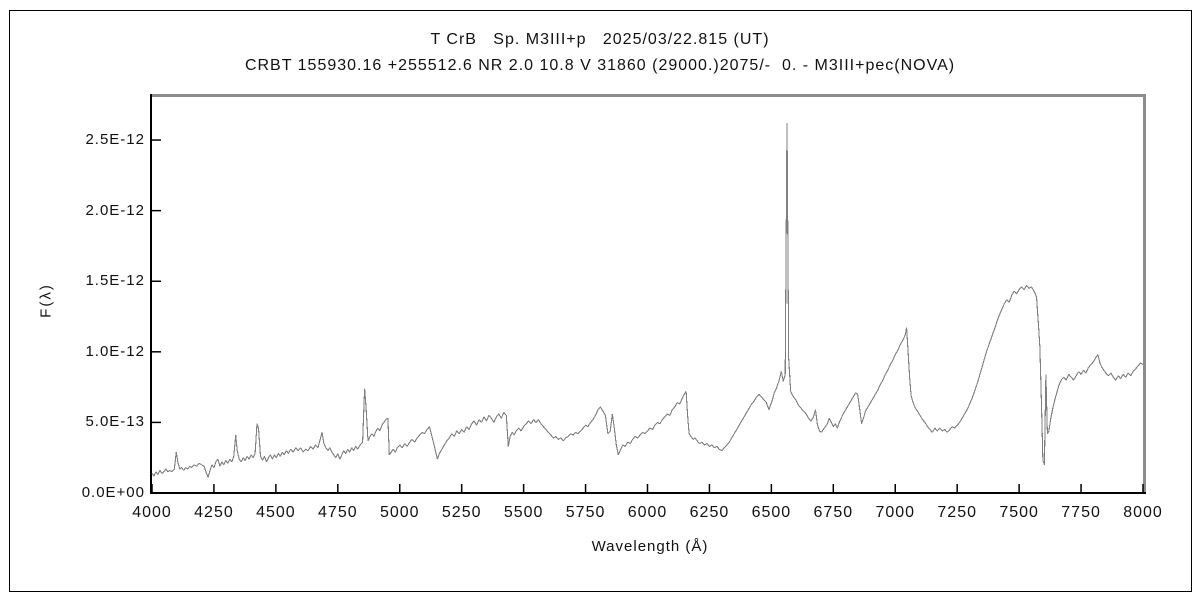 The image size is (1200, 600). I want to click on y-tick-label: 1.0E-12, so click(115, 351).